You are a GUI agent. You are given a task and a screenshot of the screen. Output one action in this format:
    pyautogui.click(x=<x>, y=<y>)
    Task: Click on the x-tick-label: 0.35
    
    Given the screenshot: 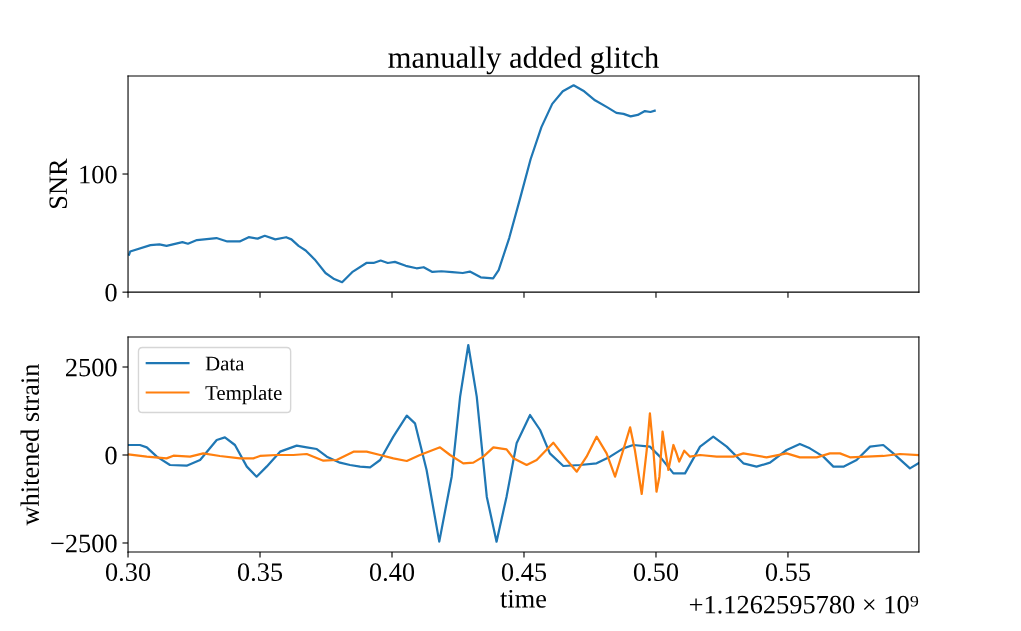 What is the action you would take?
    pyautogui.click(x=260, y=572)
    